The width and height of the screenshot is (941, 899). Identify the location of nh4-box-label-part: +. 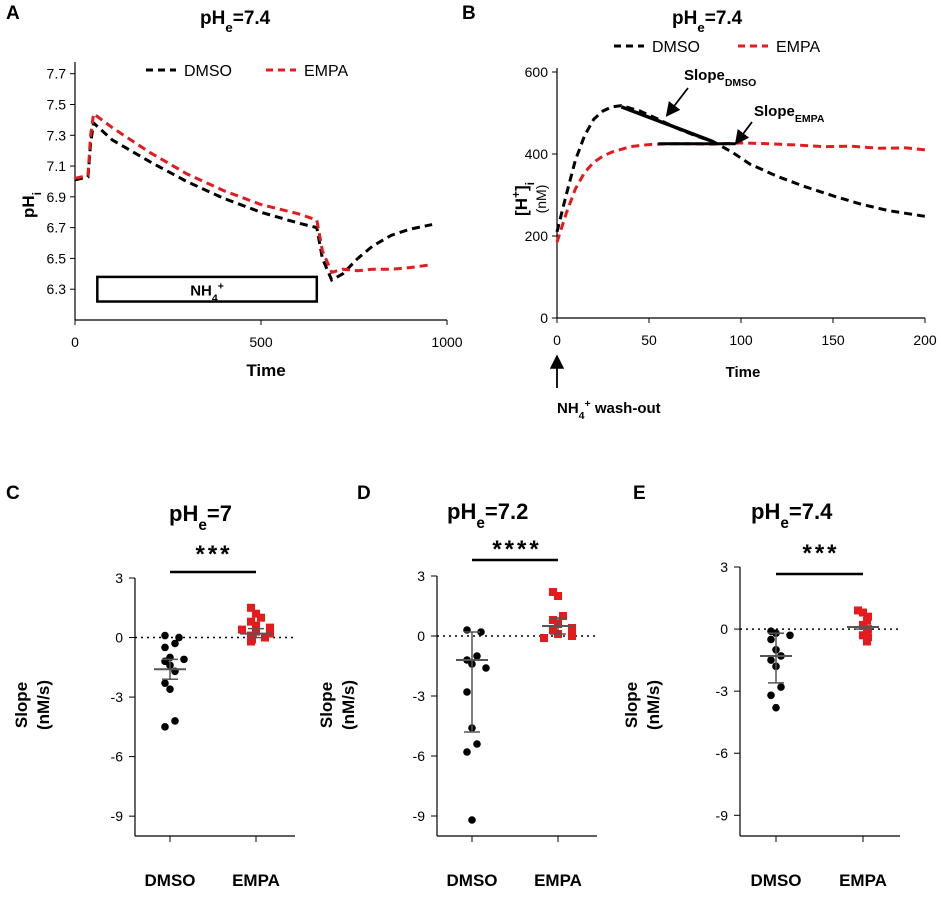
(221, 287).